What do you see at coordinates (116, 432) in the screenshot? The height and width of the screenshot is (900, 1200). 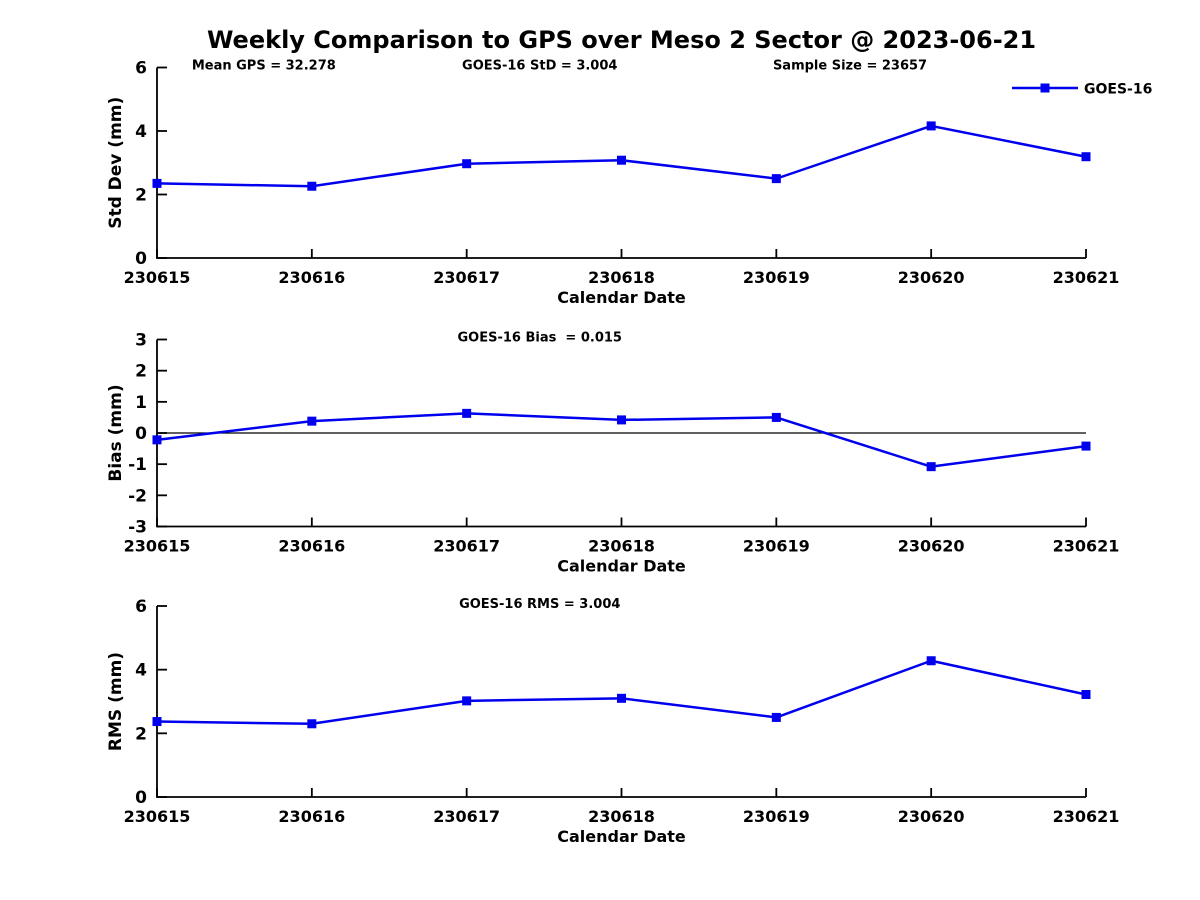 I see `y-axis-title: Bias (mm)` at bounding box center [116, 432].